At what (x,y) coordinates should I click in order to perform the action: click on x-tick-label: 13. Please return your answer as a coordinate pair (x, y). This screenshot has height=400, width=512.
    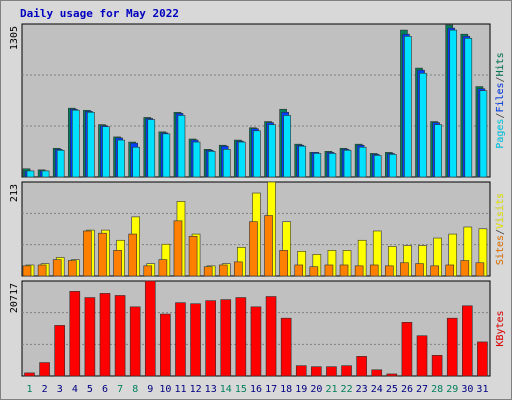
    Looking at the image, I should click on (211, 389).